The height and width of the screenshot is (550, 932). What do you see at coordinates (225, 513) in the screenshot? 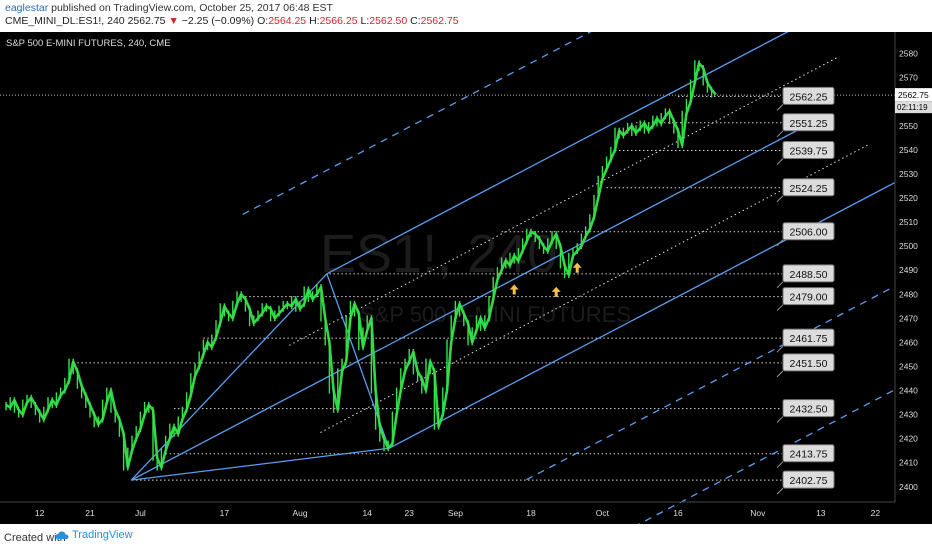
I see `x-tick-label: 17` at bounding box center [225, 513].